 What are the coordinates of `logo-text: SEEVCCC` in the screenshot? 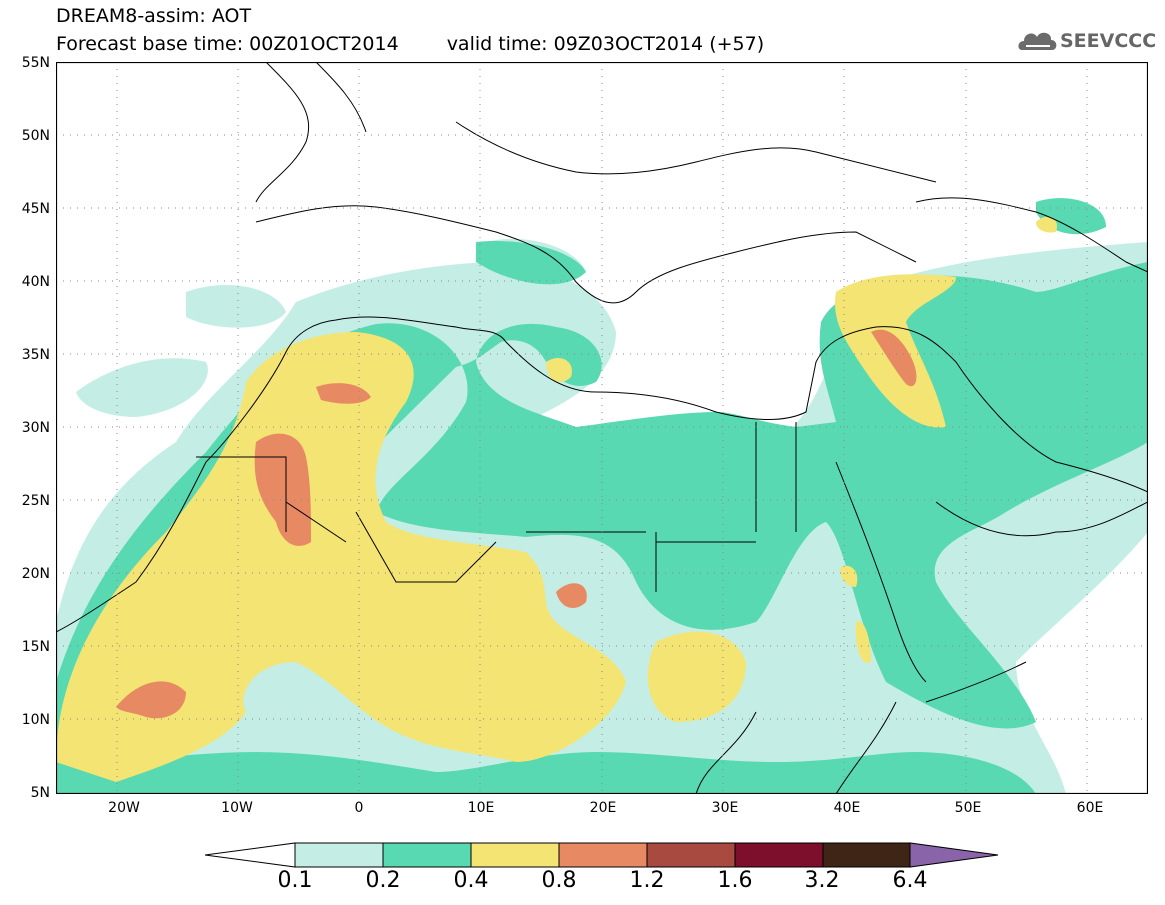 It's located at (1108, 41).